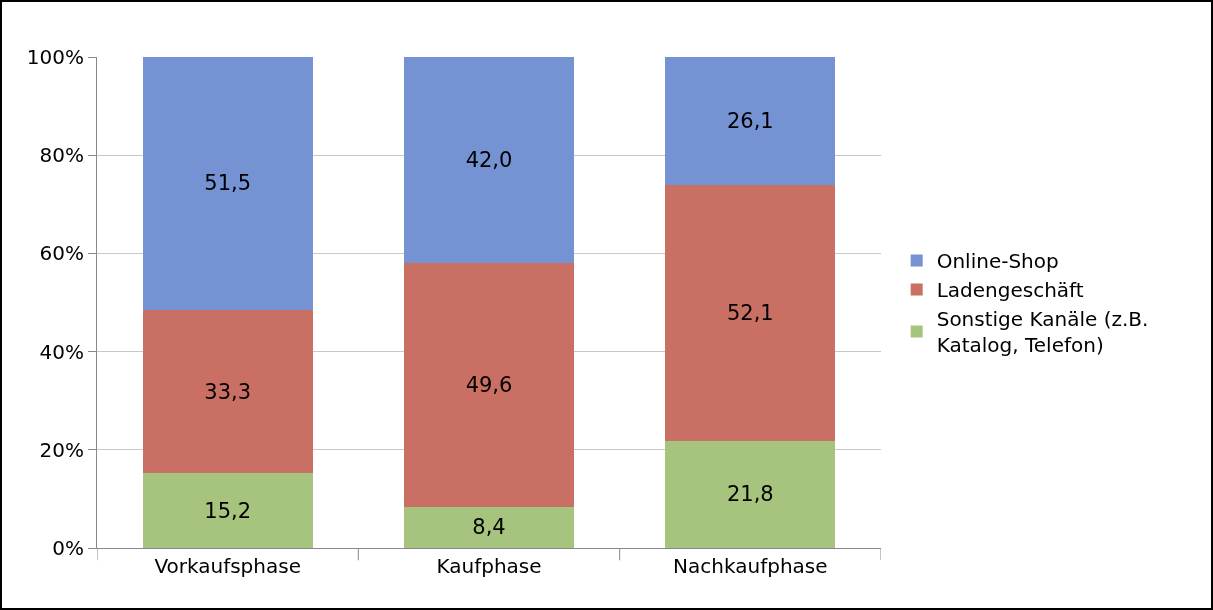 This screenshot has height=610, width=1213. Describe the element at coordinates (61, 449) in the screenshot. I see `y-tick-label: 20%` at that location.